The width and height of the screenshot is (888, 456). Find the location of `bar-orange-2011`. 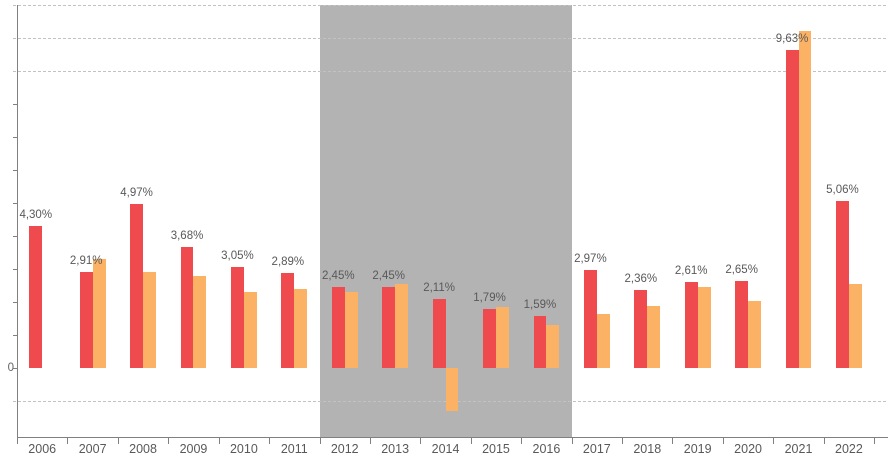

bar-orange-2011 is located at coordinates (301, 328).